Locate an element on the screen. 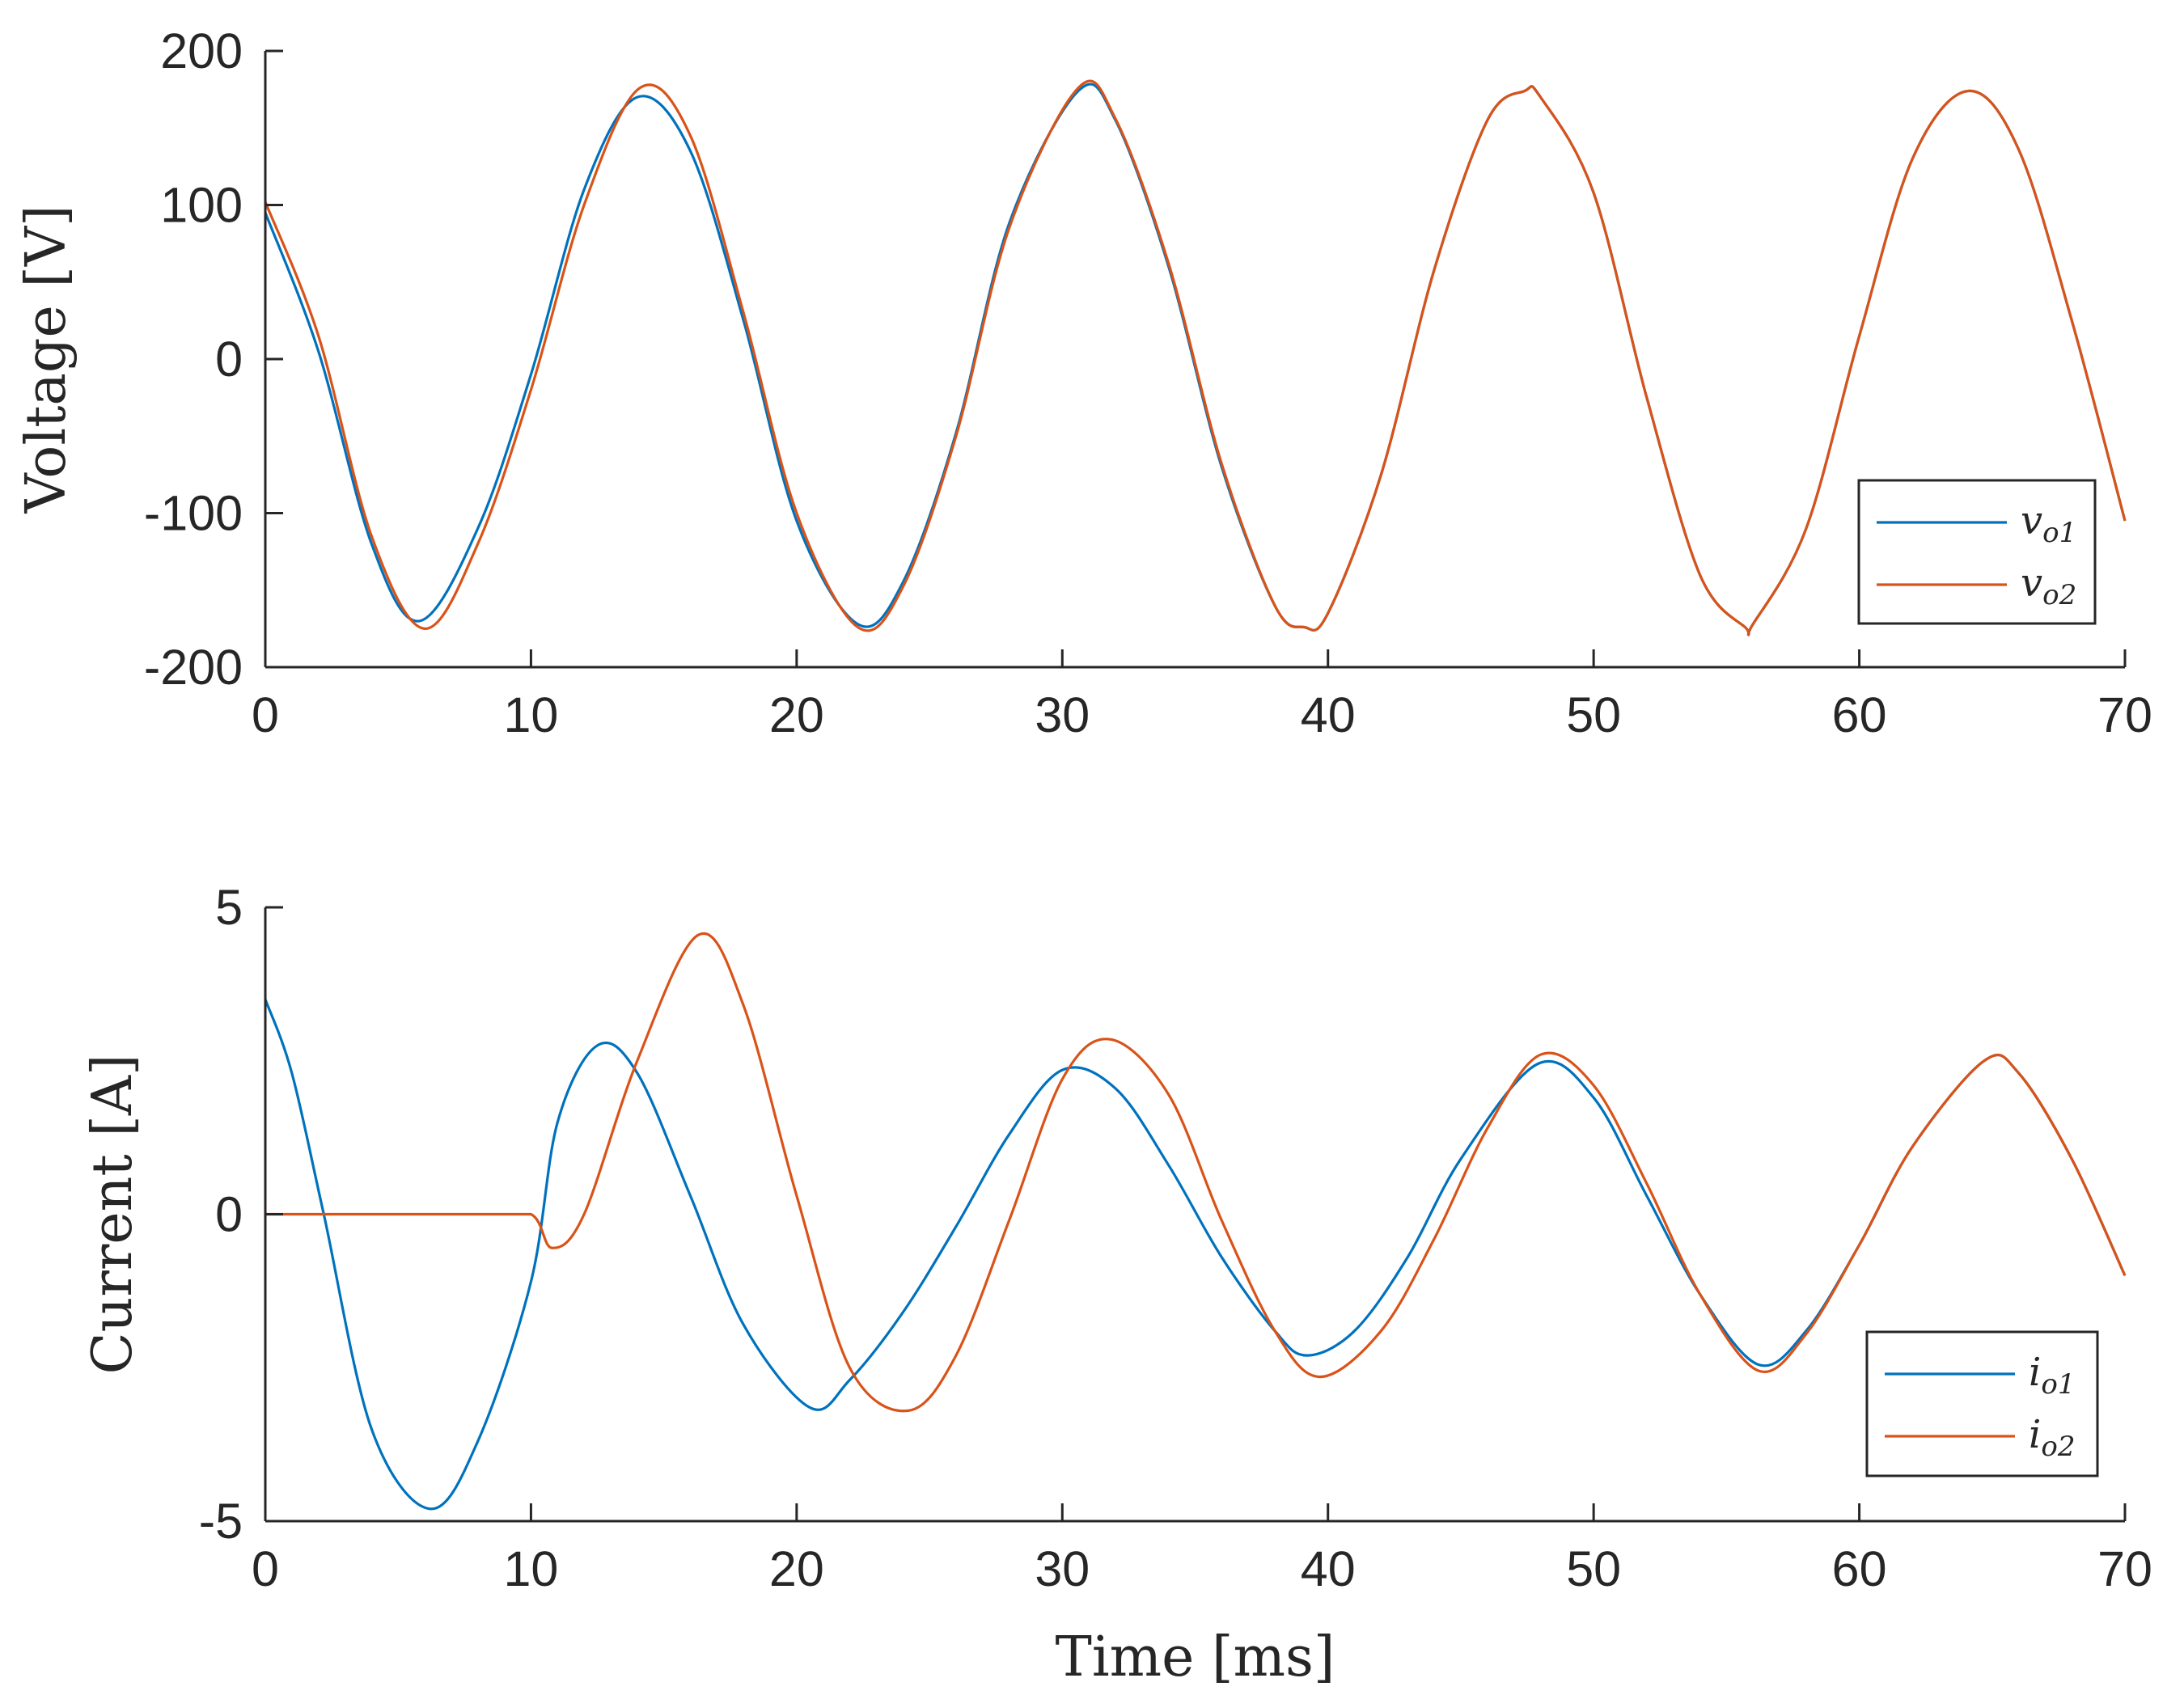 Image resolution: width=2184 pixels, height=1695 pixels. current-legend-entry: io2 is located at coordinates (2052, 1437).